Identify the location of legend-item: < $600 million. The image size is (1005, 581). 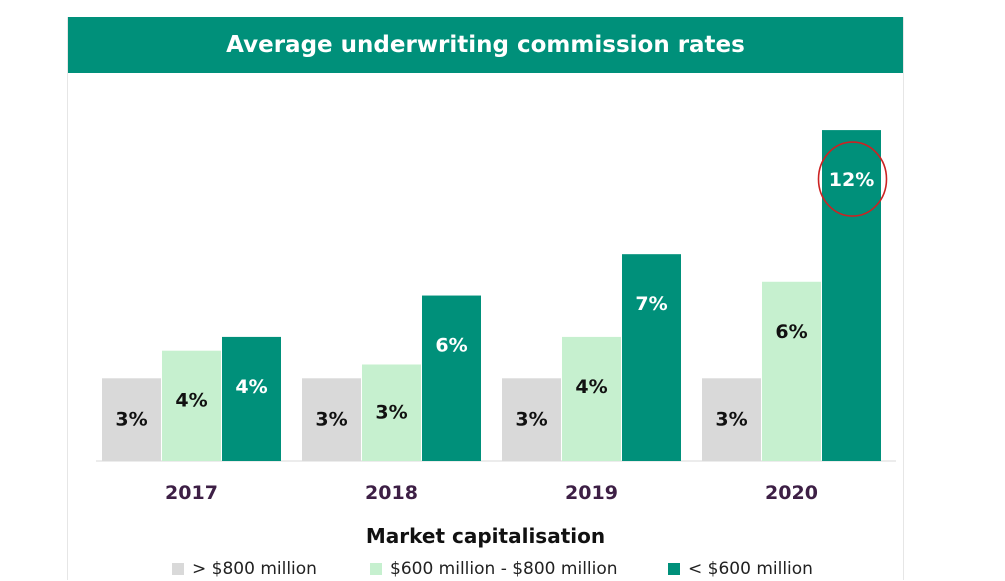
(740, 569).